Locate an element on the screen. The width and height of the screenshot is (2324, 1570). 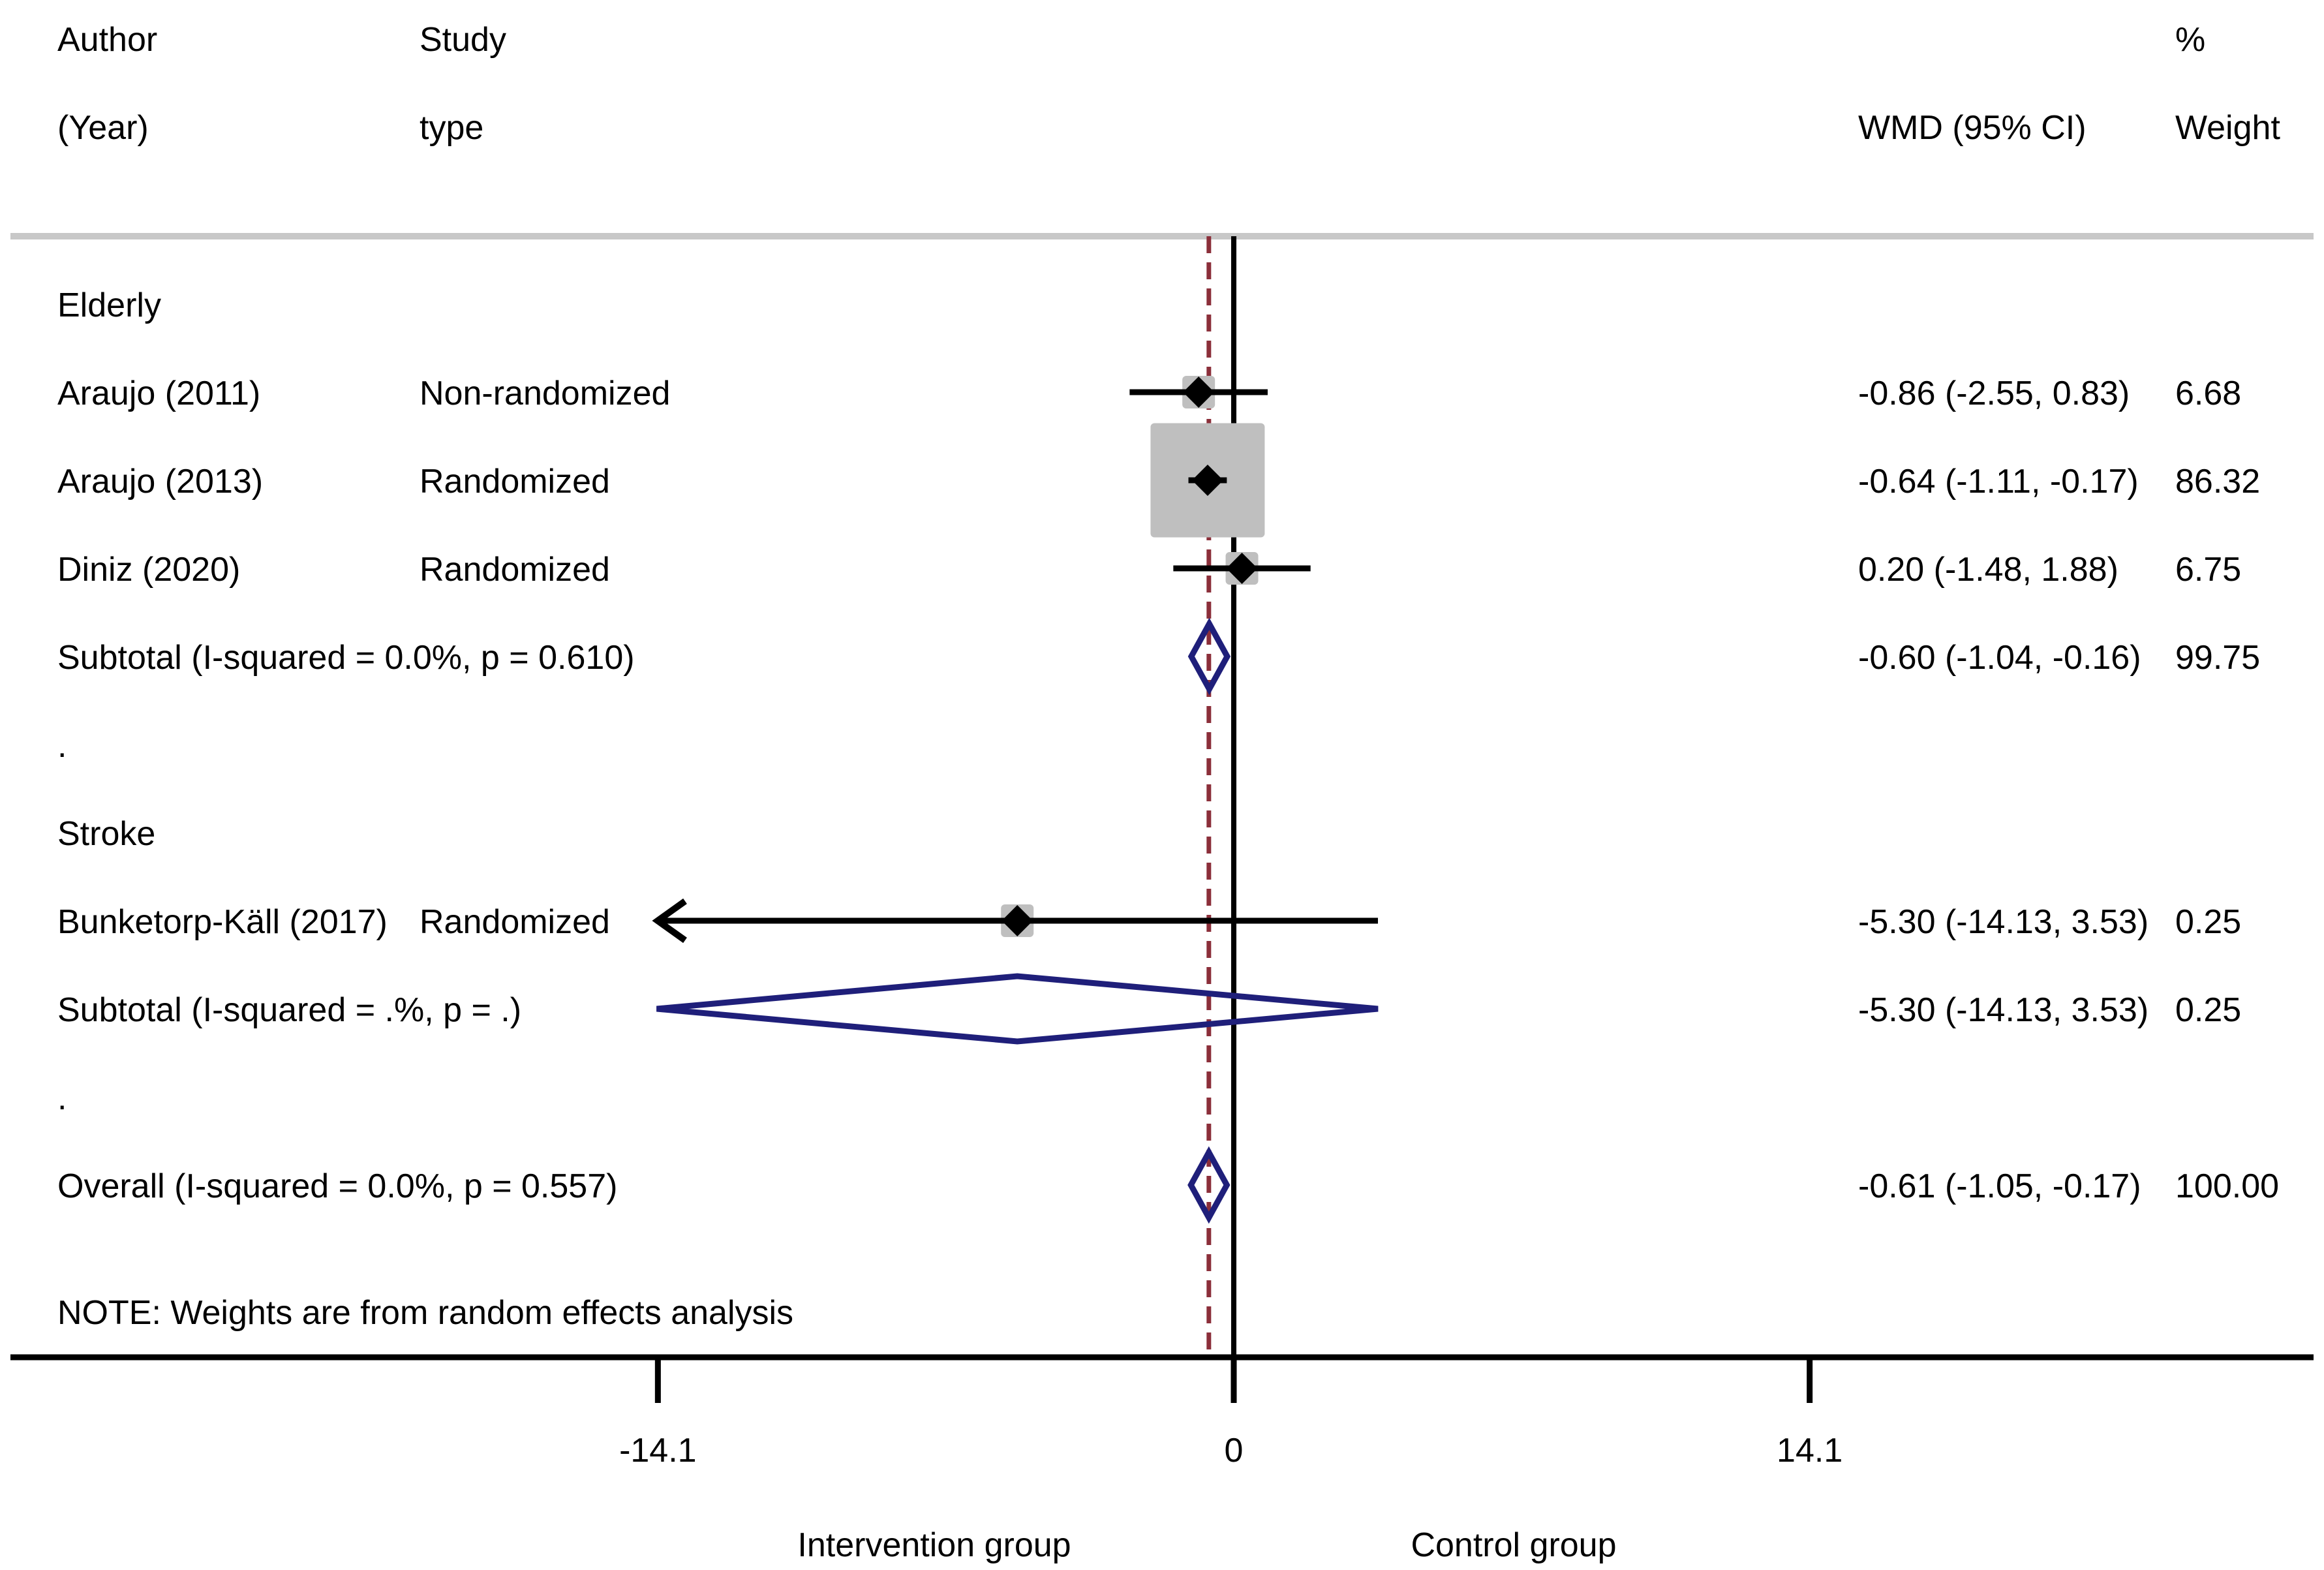
subtotal-weight-text: 99.75 is located at coordinates (2217, 658).